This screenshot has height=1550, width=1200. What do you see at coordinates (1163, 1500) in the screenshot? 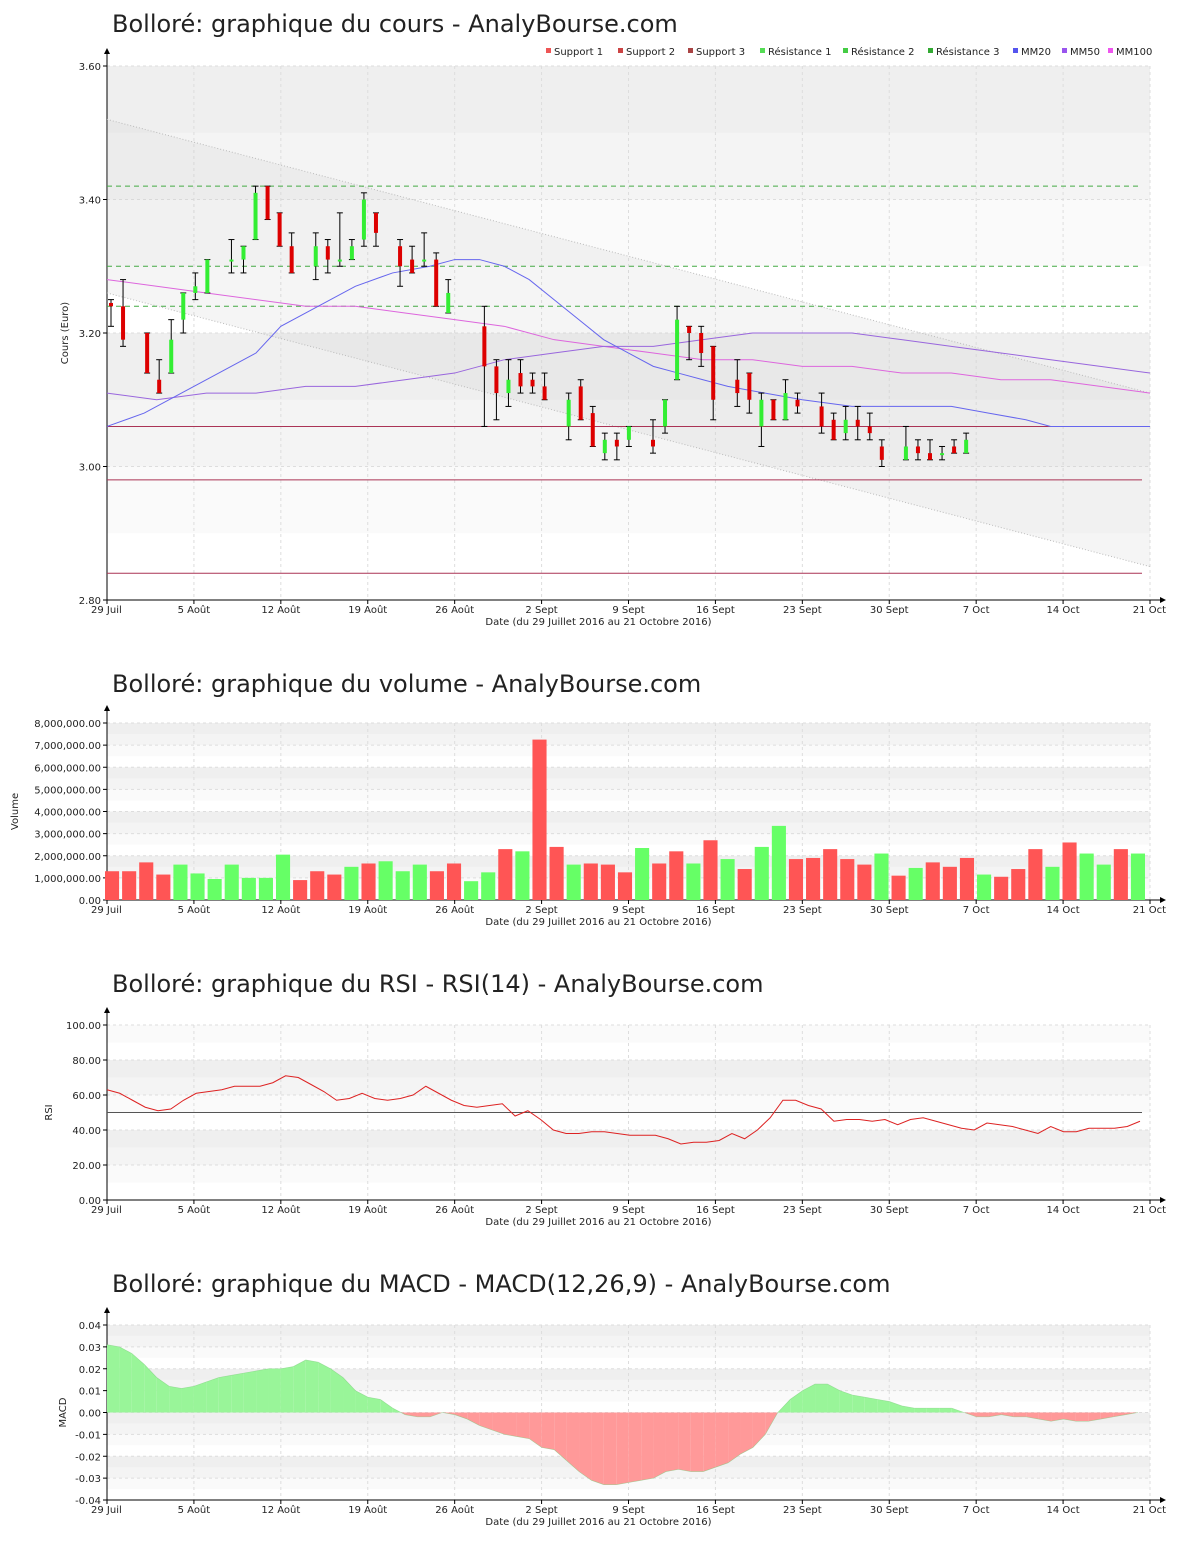
I see `x-axis-arrow` at bounding box center [1163, 1500].